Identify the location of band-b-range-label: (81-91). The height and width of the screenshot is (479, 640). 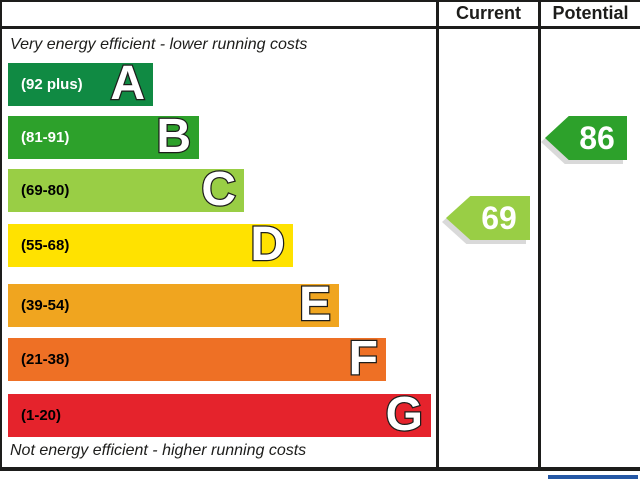
(45, 137).